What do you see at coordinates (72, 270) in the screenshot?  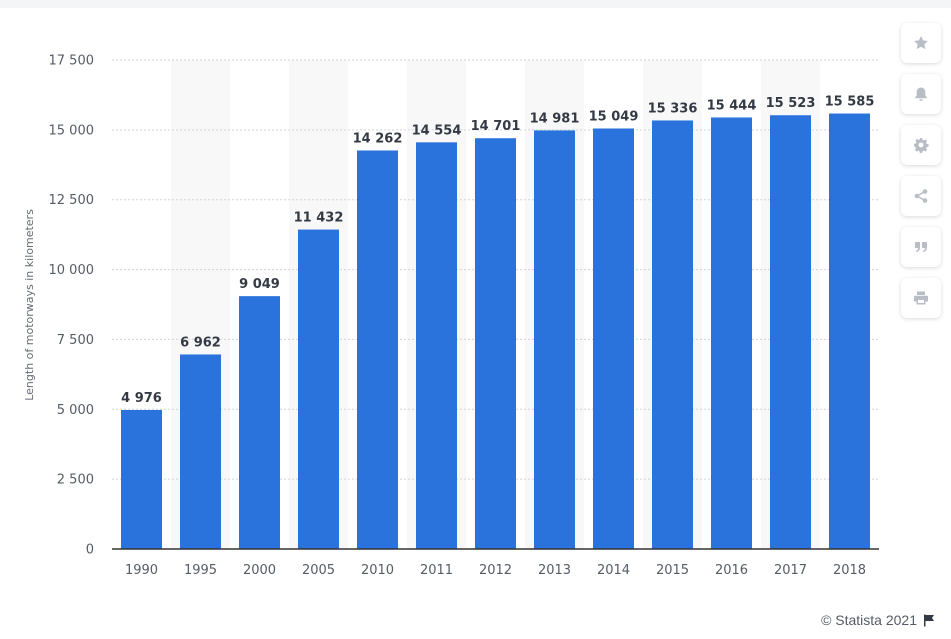 I see `y-tick-label: 10 000` at bounding box center [72, 270].